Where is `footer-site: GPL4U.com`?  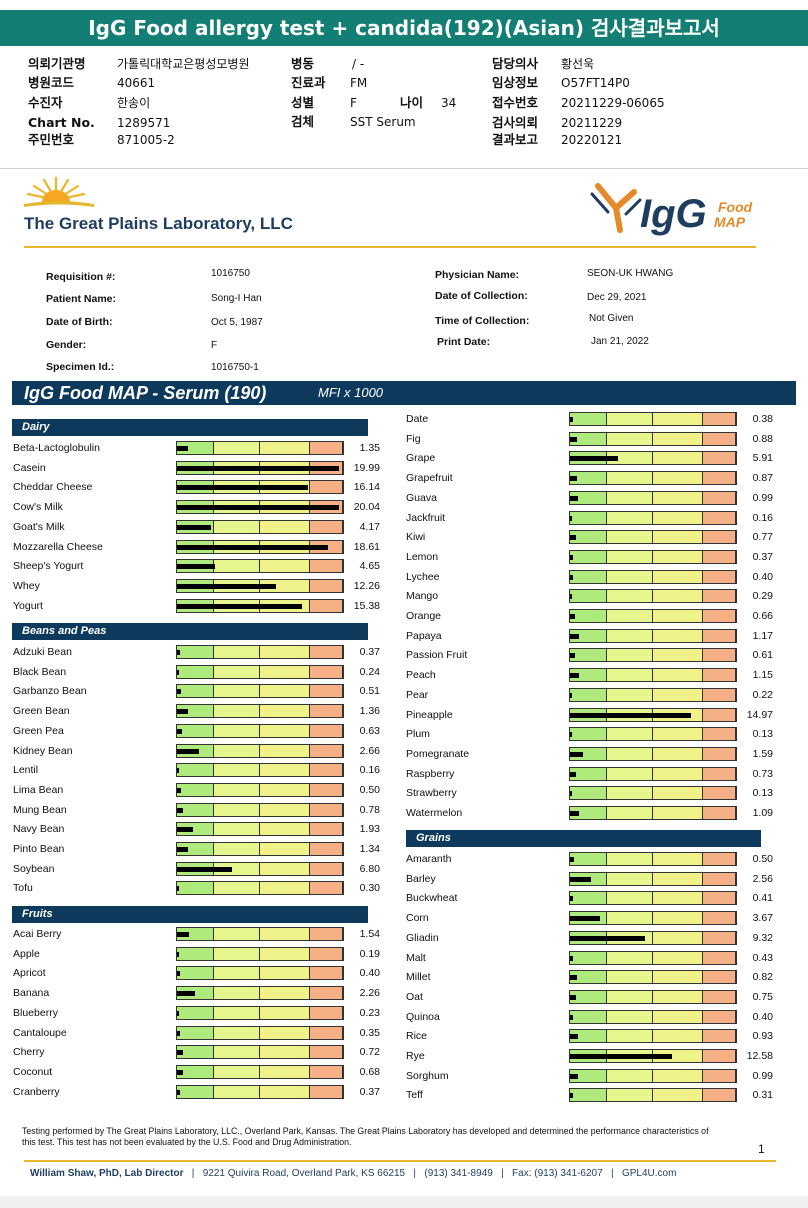
footer-site: GPL4U.com is located at coordinates (649, 1173).